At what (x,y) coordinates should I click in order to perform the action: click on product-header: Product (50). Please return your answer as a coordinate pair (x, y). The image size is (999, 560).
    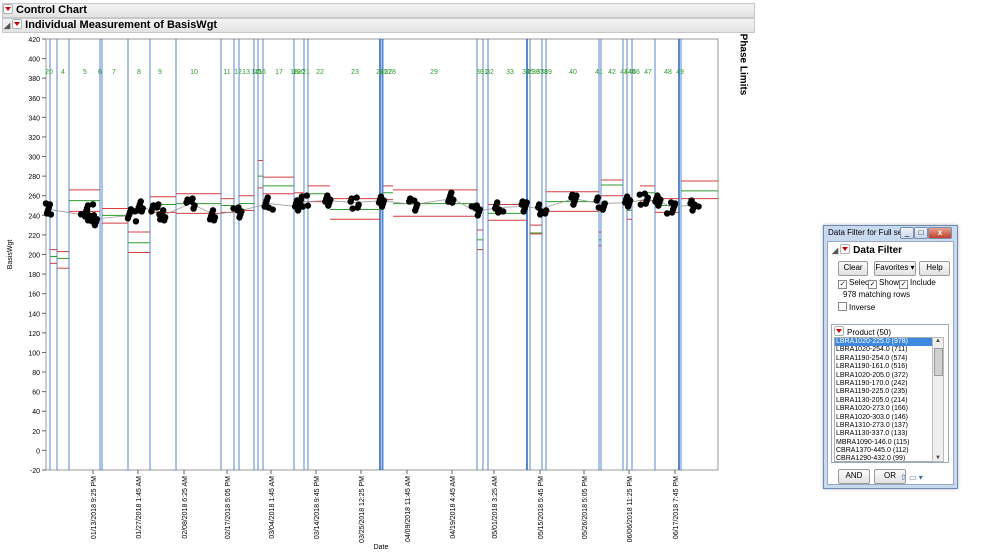
    Looking at the image, I should click on (862, 331).